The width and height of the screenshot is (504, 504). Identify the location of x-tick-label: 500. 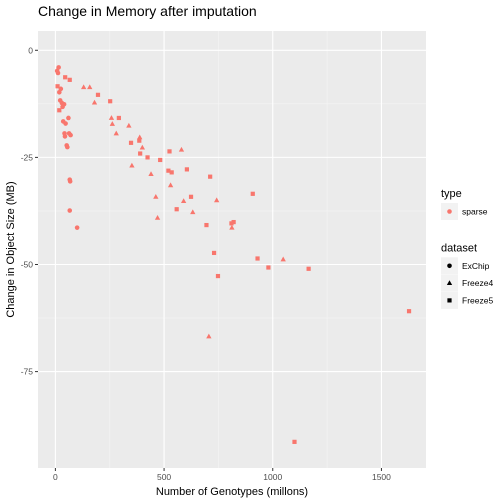
(164, 477).